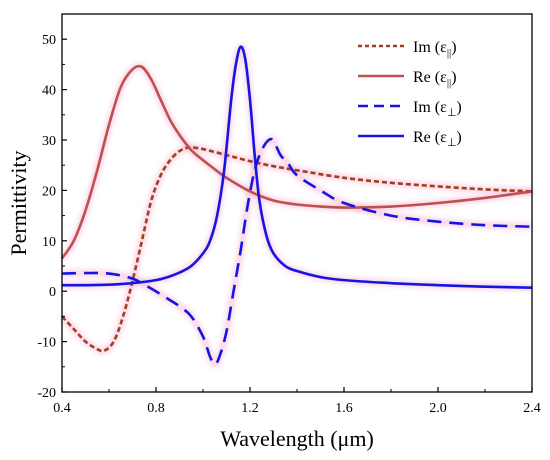 Image resolution: width=550 pixels, height=460 pixels. What do you see at coordinates (62, 408) in the screenshot?
I see `x-tick-label: 0.4` at bounding box center [62, 408].